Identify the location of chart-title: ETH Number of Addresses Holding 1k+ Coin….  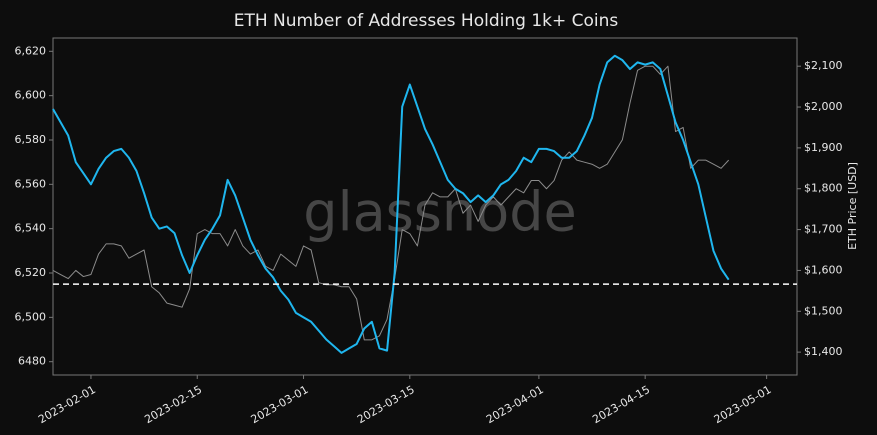
(426, 21).